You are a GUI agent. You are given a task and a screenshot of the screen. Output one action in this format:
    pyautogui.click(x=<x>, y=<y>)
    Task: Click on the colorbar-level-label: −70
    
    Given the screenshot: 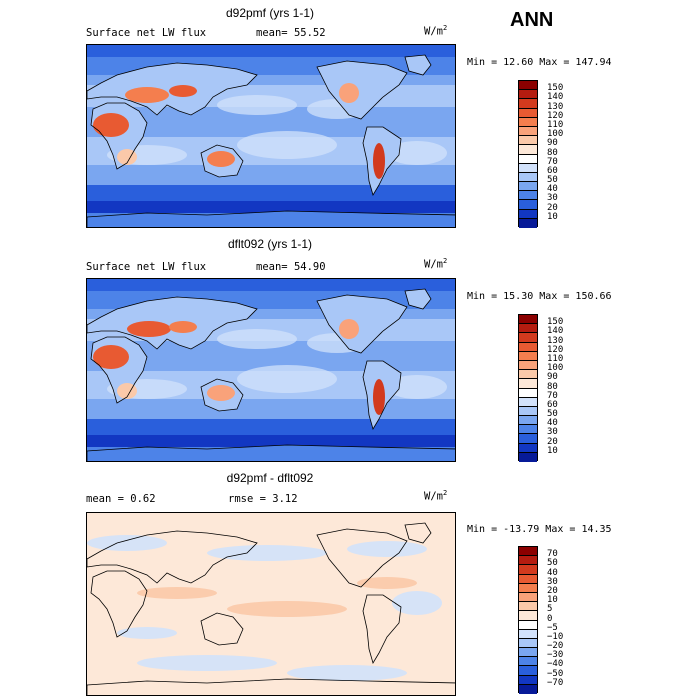 What is the action you would take?
    pyautogui.click(x=555, y=682)
    